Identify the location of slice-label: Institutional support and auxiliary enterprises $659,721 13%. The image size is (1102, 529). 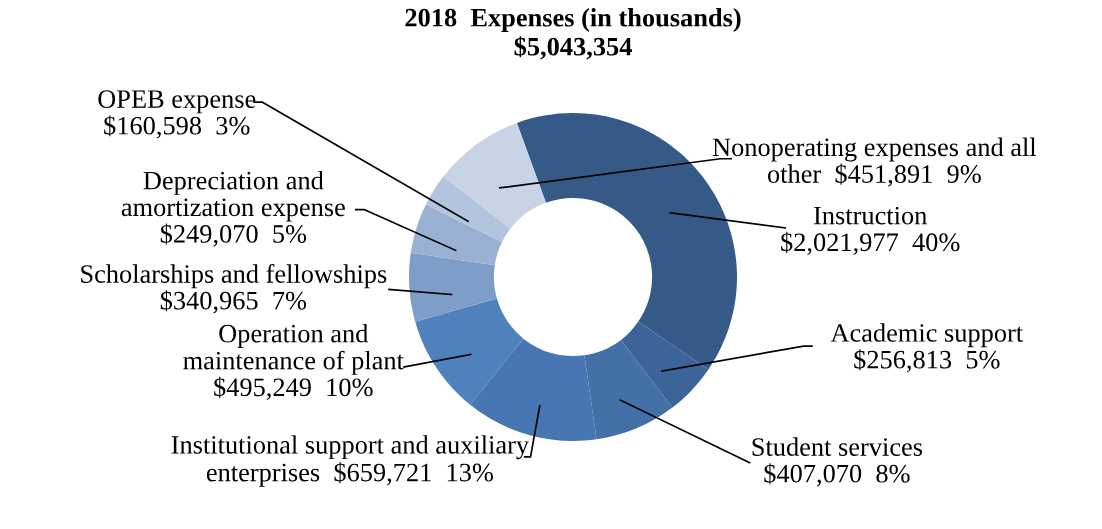
(350, 461).